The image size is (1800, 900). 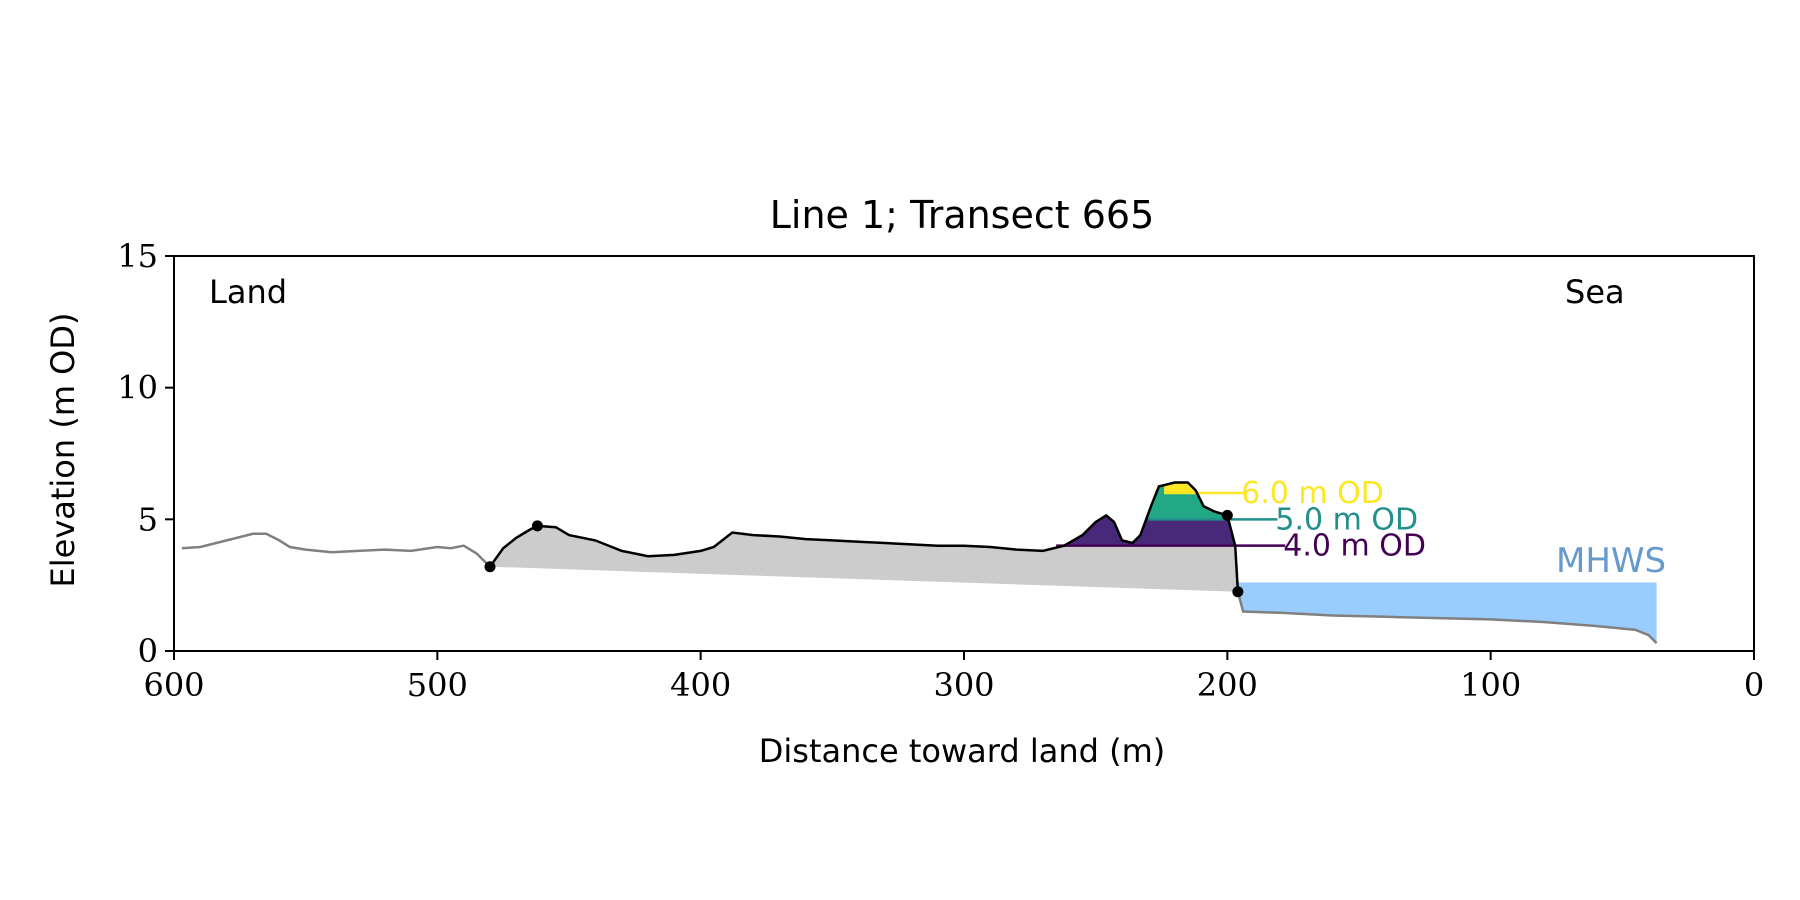 I want to click on dune-fill, so click(x=864, y=537).